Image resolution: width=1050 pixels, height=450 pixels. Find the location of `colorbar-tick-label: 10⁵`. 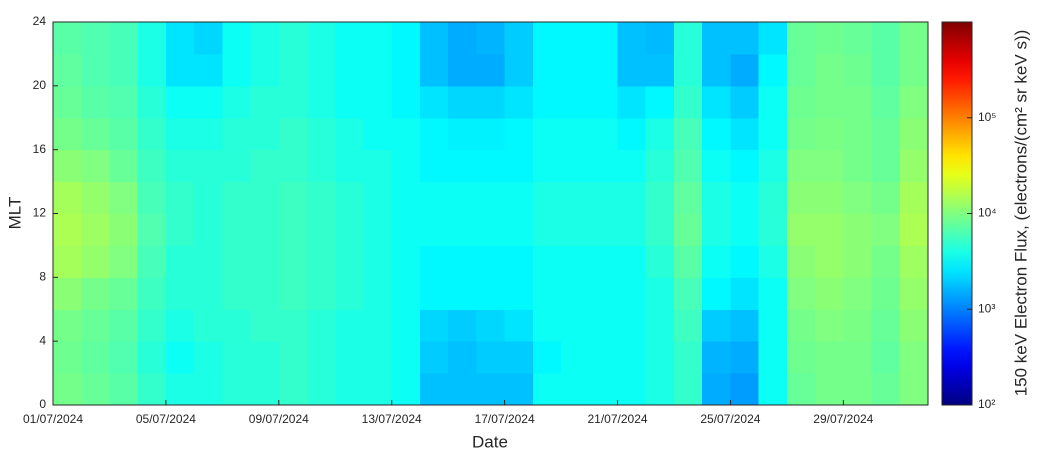

colorbar-tick-label: 10⁵ is located at coordinates (987, 117).